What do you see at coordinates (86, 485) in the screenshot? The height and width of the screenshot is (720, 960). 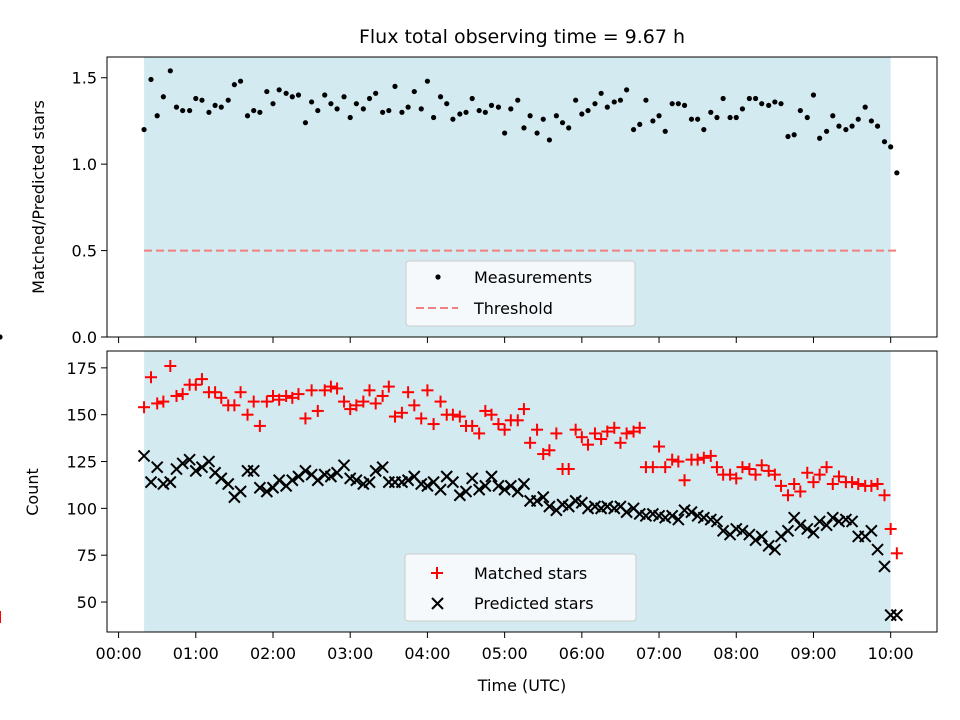 I see `bottom-y-ticks: 50 75 100 125 150 175` at bounding box center [86, 485].